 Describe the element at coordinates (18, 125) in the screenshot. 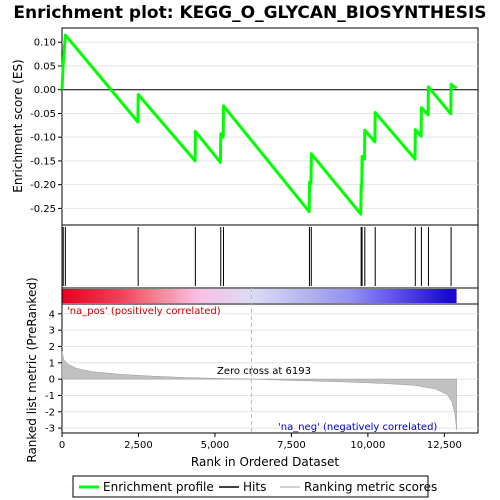

I see `es-y-axis-label: Enrichment score (ES)` at that location.